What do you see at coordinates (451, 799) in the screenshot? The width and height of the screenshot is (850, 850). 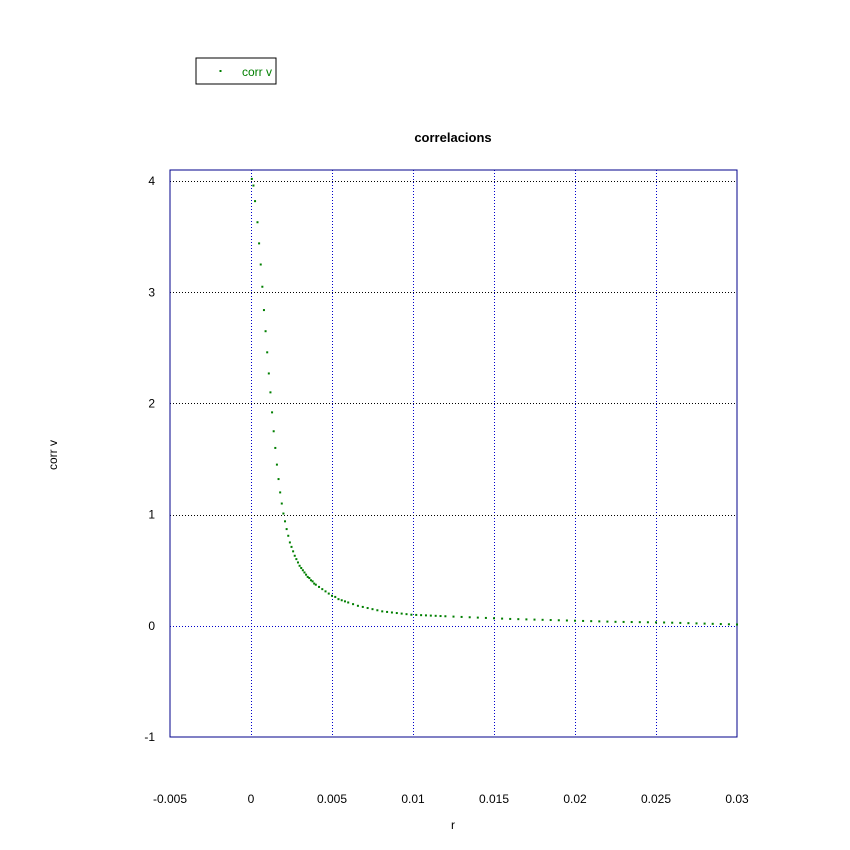 I see `x-axis-ticks: -0.005 0 0.005 0.01 0.015 0.02 0.025 0.03` at bounding box center [451, 799].